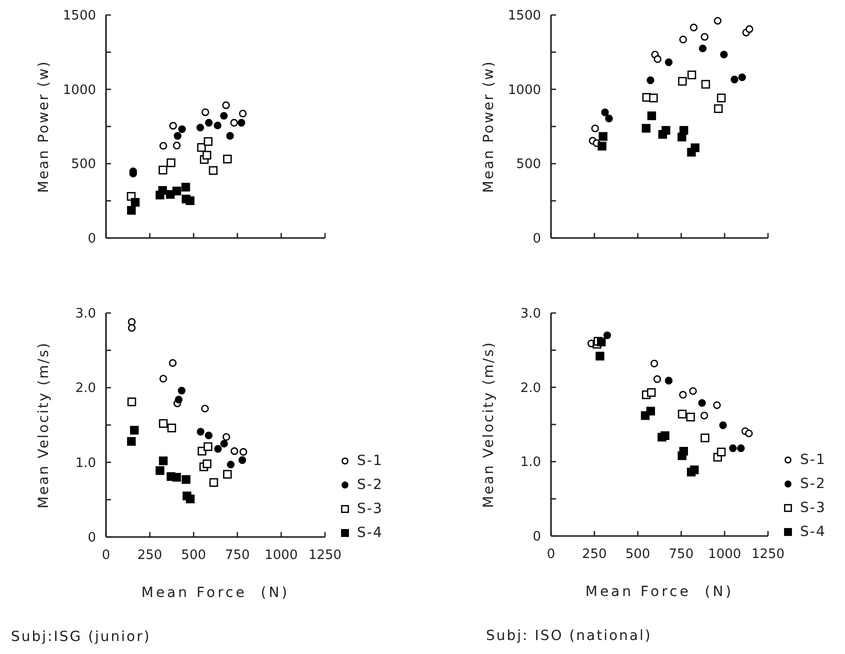 Image resolution: width=845 pixels, height=654 pixels. Describe the element at coordinates (81, 637) in the screenshot. I see `text: Subj:ISG (junior)` at that location.